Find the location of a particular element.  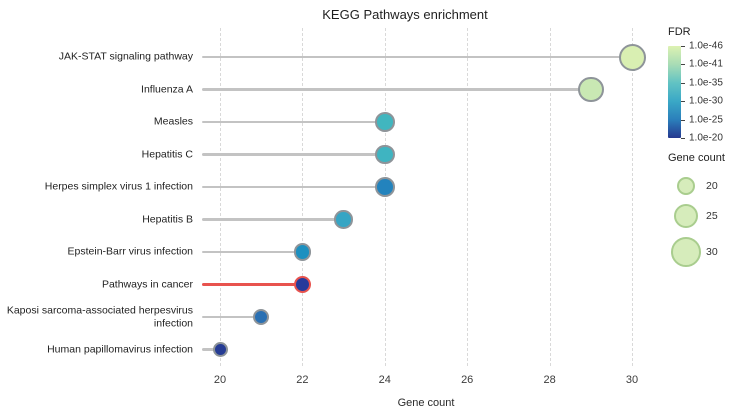

category-label: Hepatitis B is located at coordinates (167, 219).